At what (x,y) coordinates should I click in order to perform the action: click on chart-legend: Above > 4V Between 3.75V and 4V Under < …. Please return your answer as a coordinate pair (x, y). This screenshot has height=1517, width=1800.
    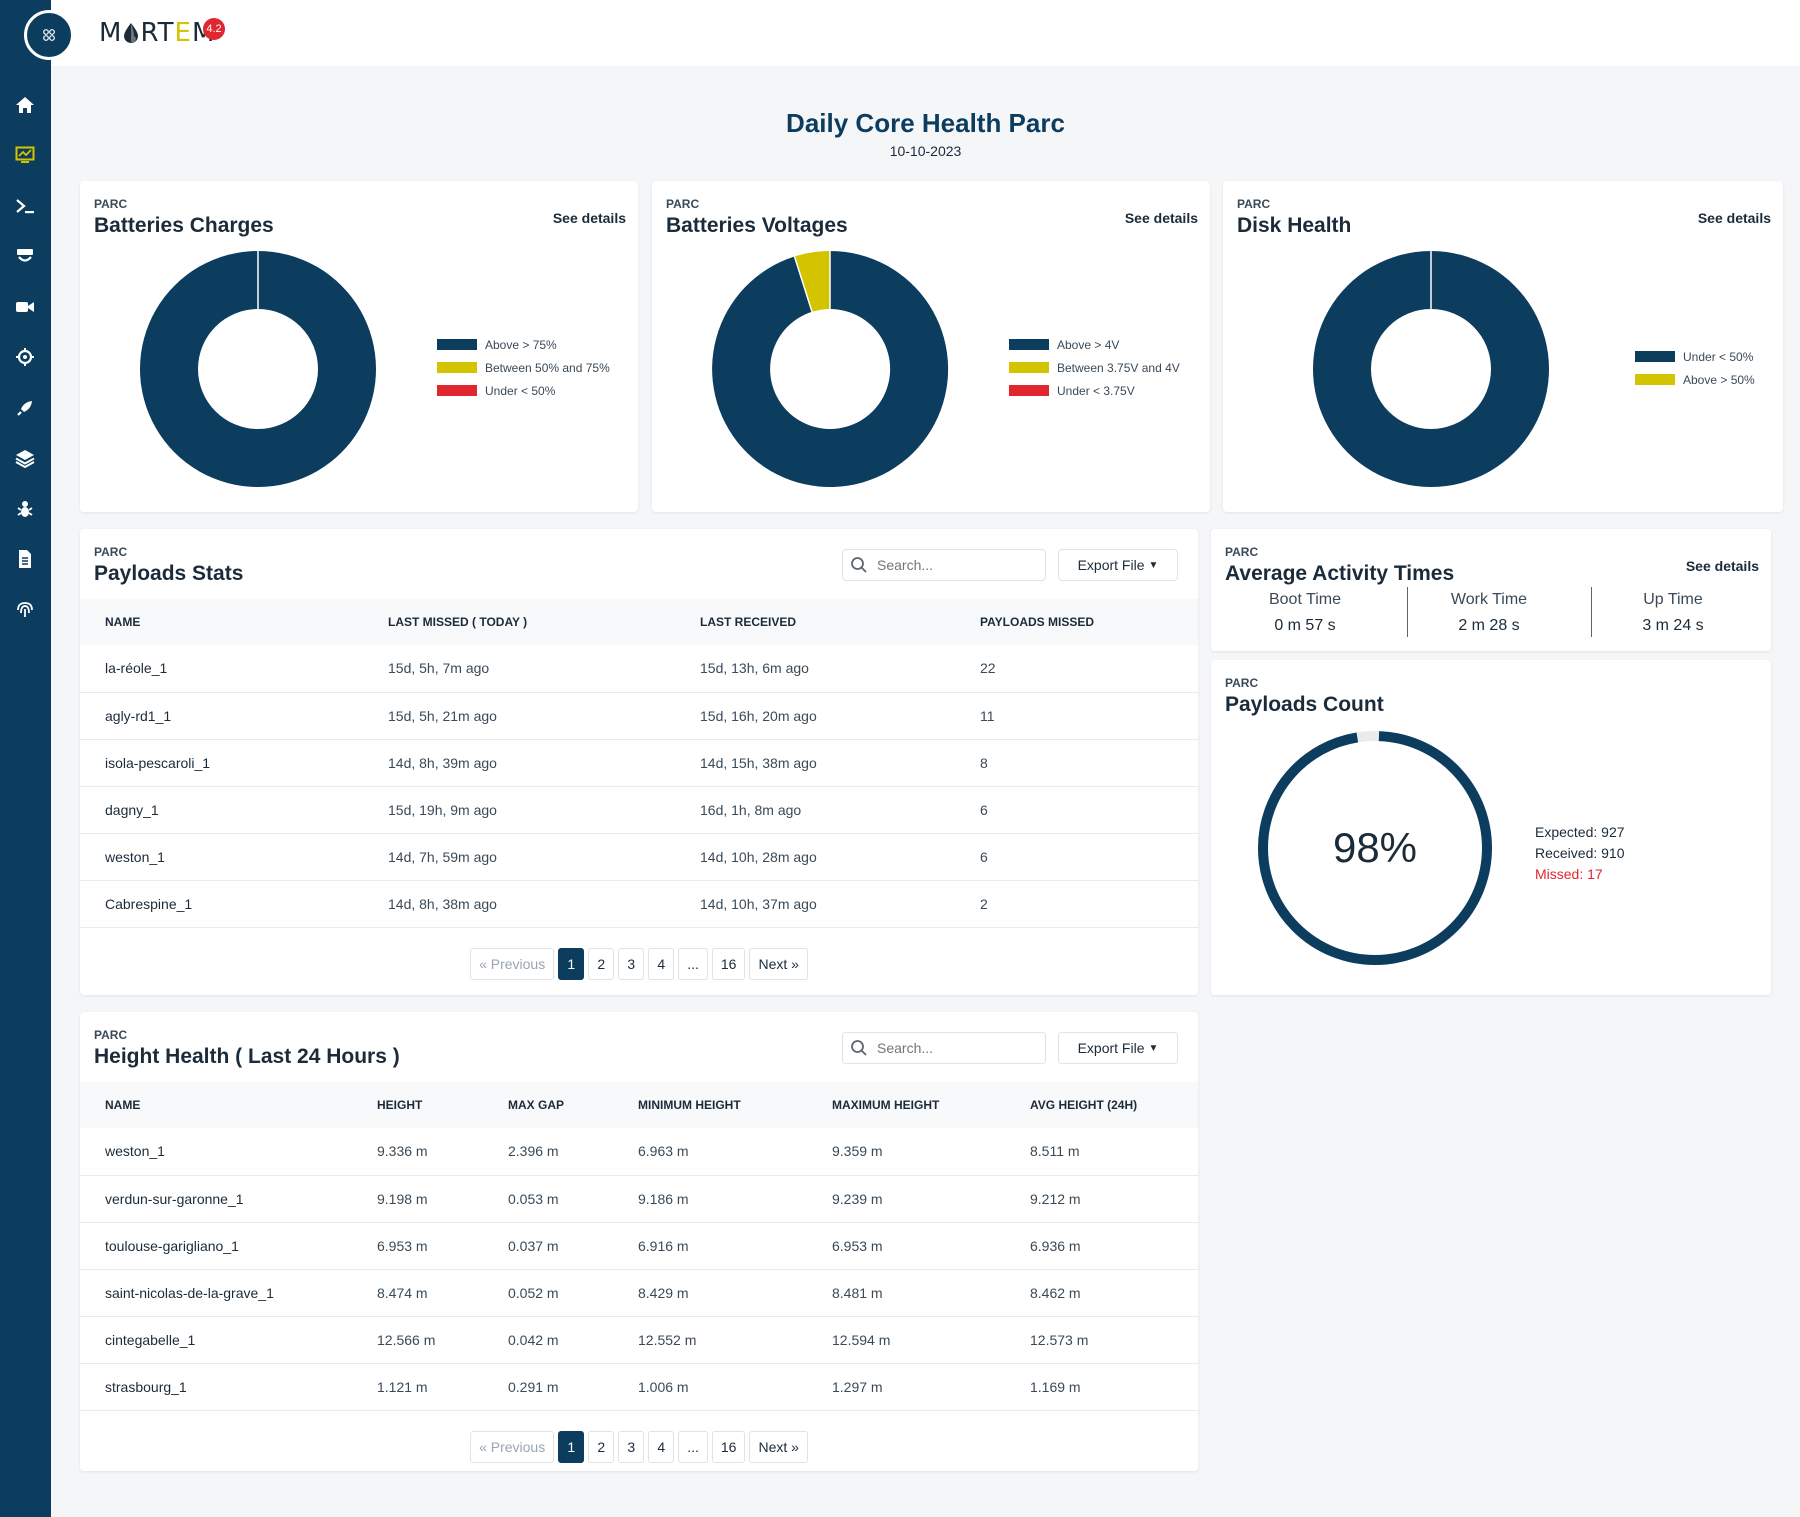
    Looking at the image, I should click on (1094, 367).